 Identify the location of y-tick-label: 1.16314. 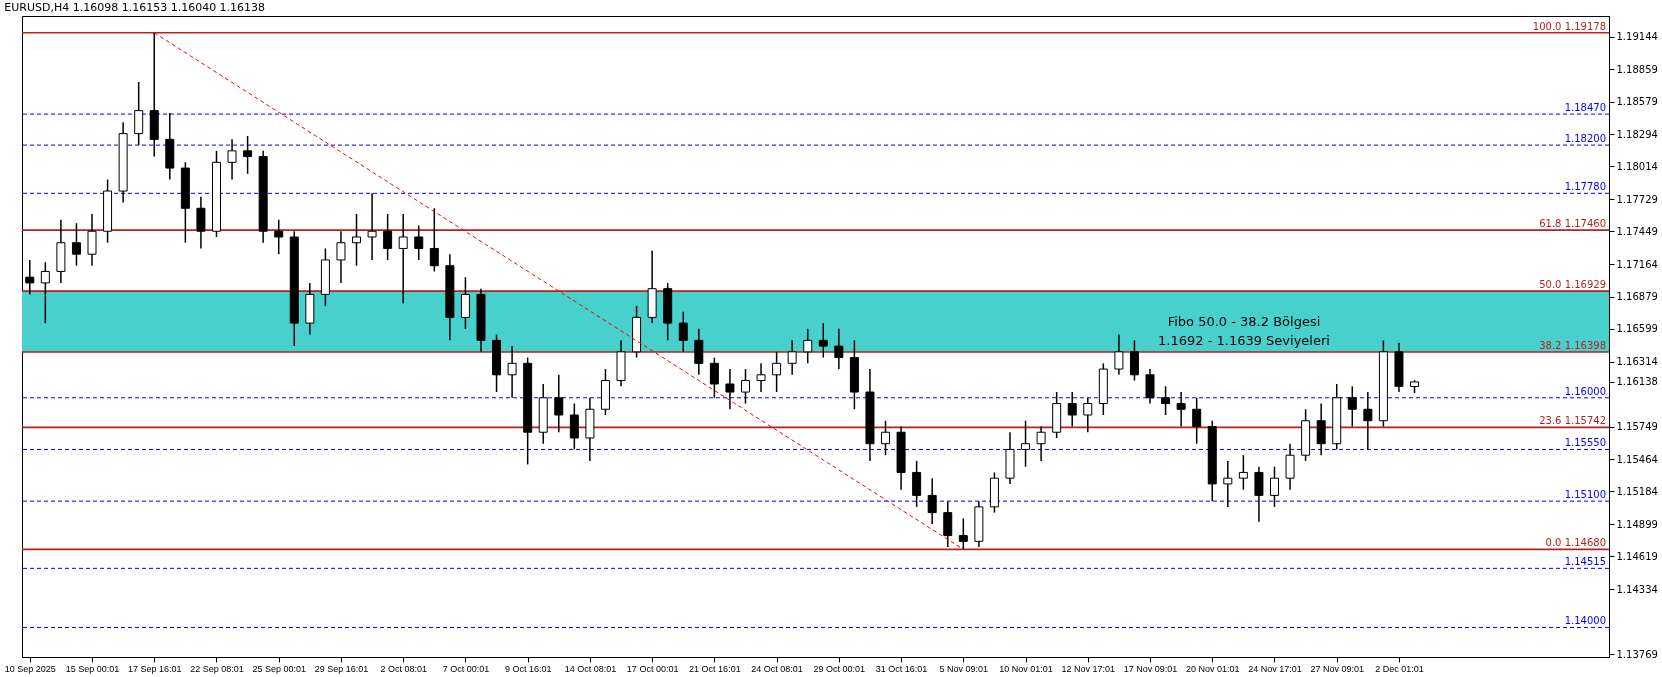
(1637, 362).